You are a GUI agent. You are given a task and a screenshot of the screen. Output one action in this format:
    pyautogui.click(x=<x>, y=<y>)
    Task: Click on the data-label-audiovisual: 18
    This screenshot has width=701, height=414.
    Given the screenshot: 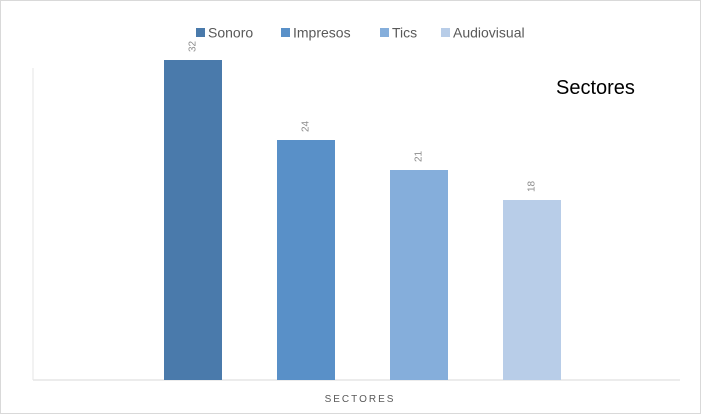 What is the action you would take?
    pyautogui.click(x=532, y=186)
    